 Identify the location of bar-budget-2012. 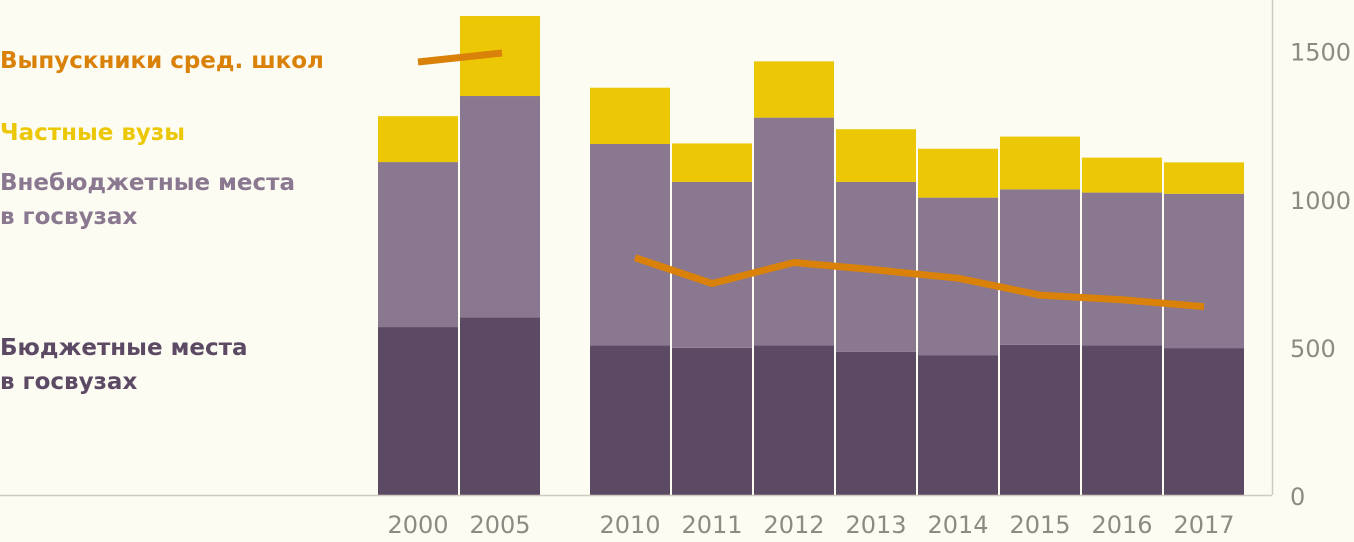
(794, 420).